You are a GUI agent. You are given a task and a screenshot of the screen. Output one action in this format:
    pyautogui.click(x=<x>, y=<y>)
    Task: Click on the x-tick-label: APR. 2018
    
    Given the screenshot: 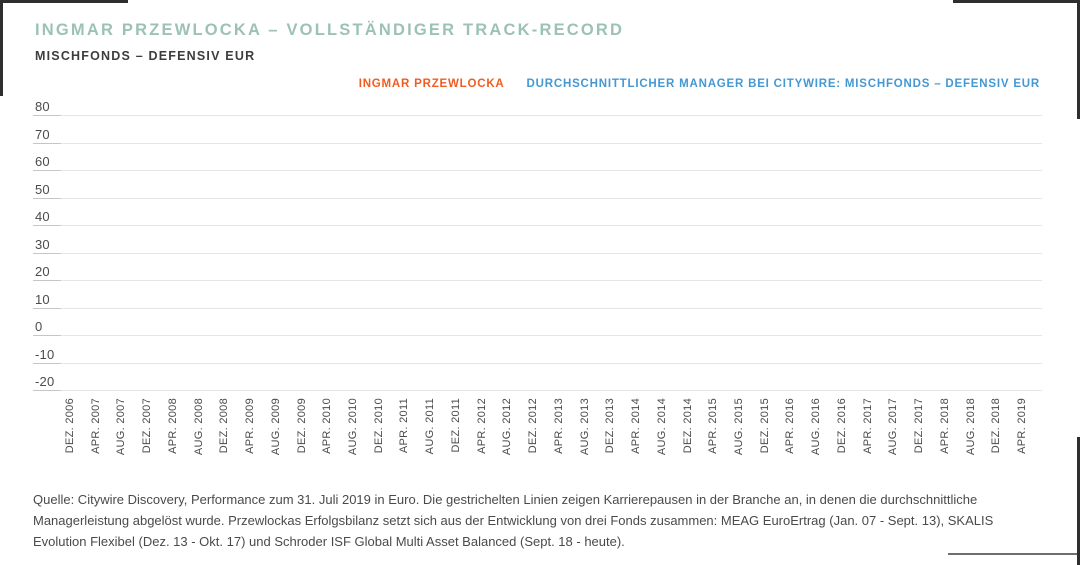 What is the action you would take?
    pyautogui.click(x=944, y=426)
    